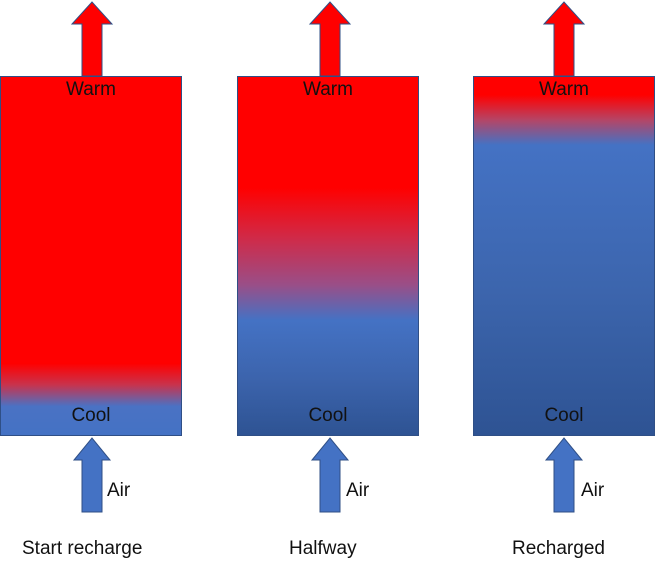 Image resolution: width=656 pixels, height=577 pixels. What do you see at coordinates (82, 548) in the screenshot?
I see `stage-caption: Start recharge` at bounding box center [82, 548].